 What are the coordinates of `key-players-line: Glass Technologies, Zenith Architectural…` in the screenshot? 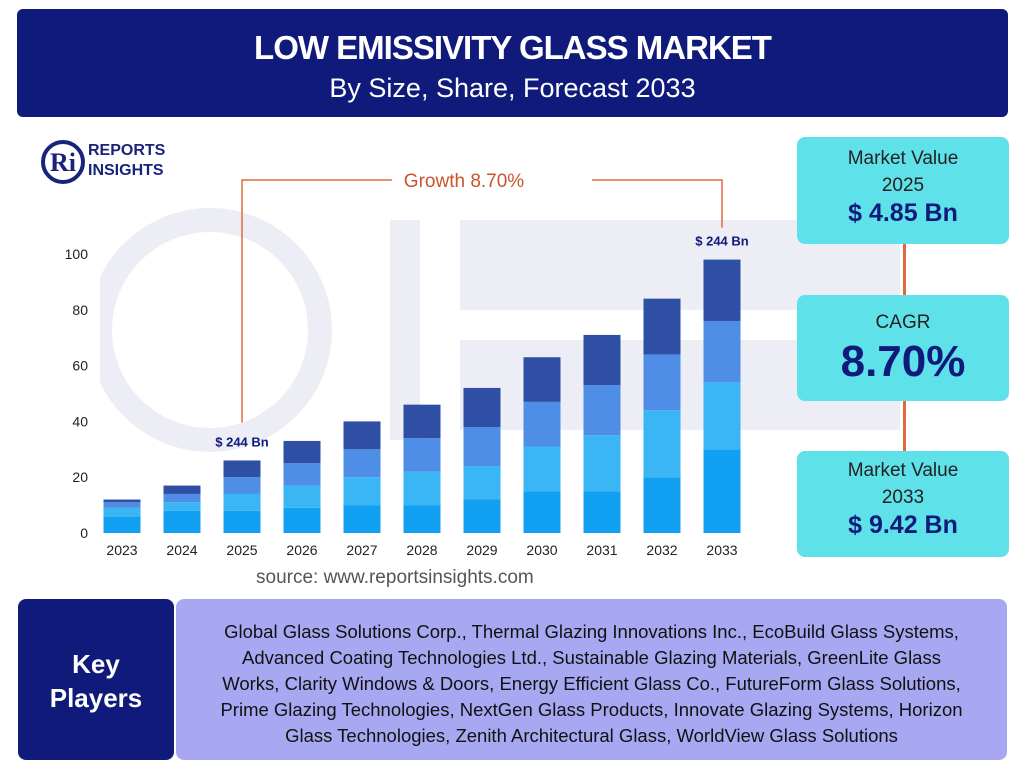 It's located at (591, 735).